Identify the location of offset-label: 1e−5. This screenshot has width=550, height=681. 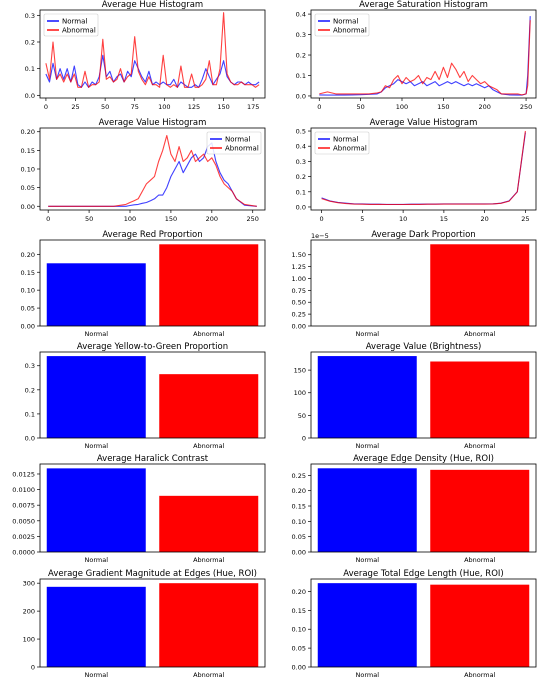
(320, 236).